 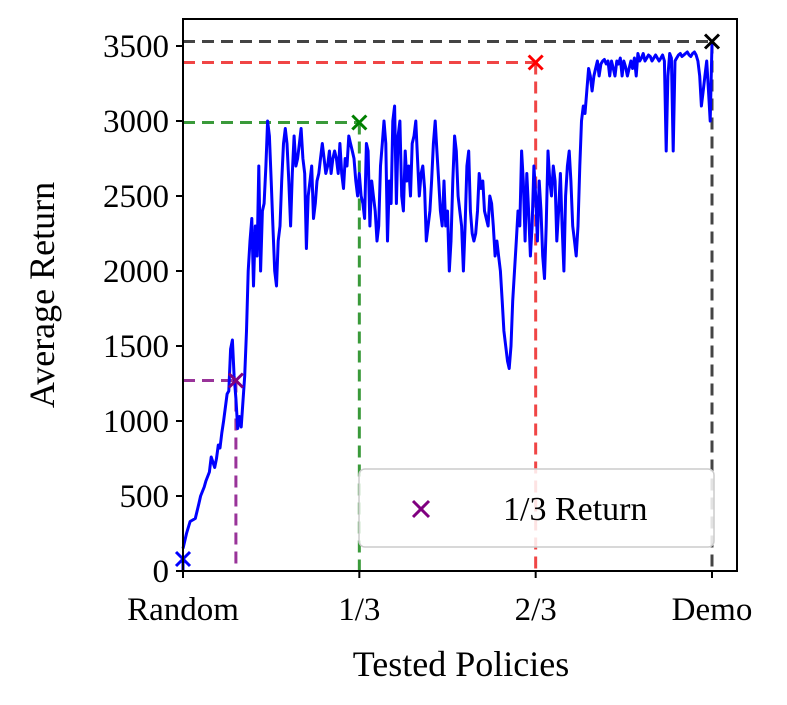 I want to click on x-tick-label-1: 1/3, so click(x=359, y=610).